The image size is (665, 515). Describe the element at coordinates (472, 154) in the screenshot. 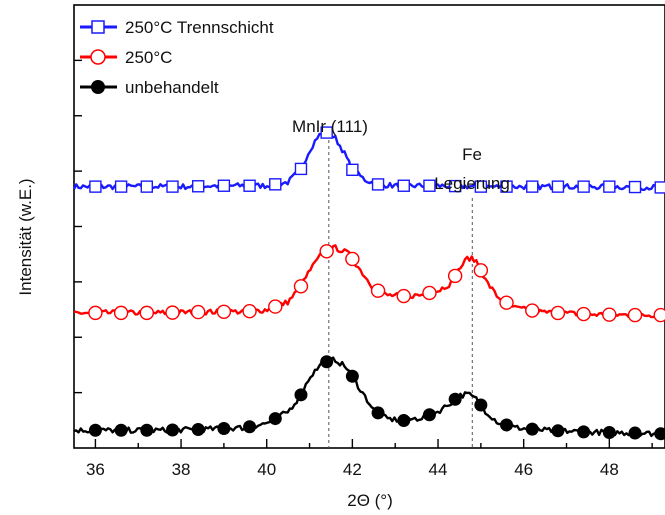

I see `annotation-fe: Fe` at that location.